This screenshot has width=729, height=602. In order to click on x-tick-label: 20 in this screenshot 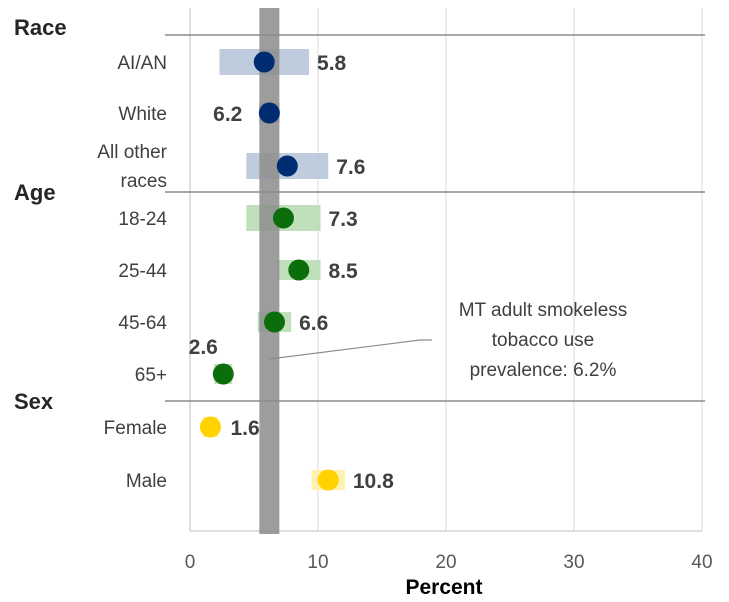, I will do `click(445, 562)`.